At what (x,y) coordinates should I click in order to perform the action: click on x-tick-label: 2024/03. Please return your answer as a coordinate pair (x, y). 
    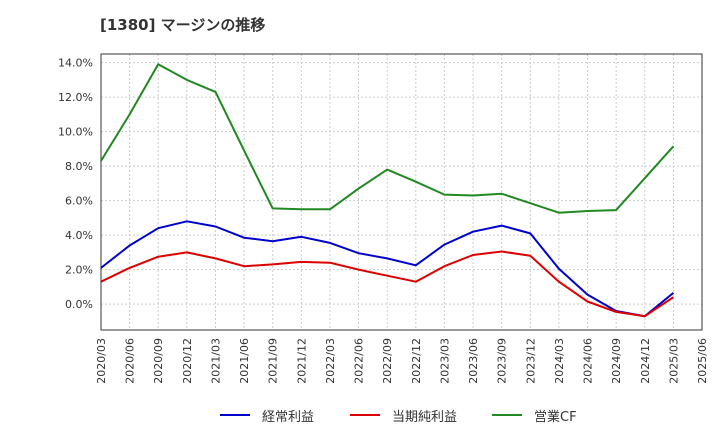
    Looking at the image, I should click on (559, 361).